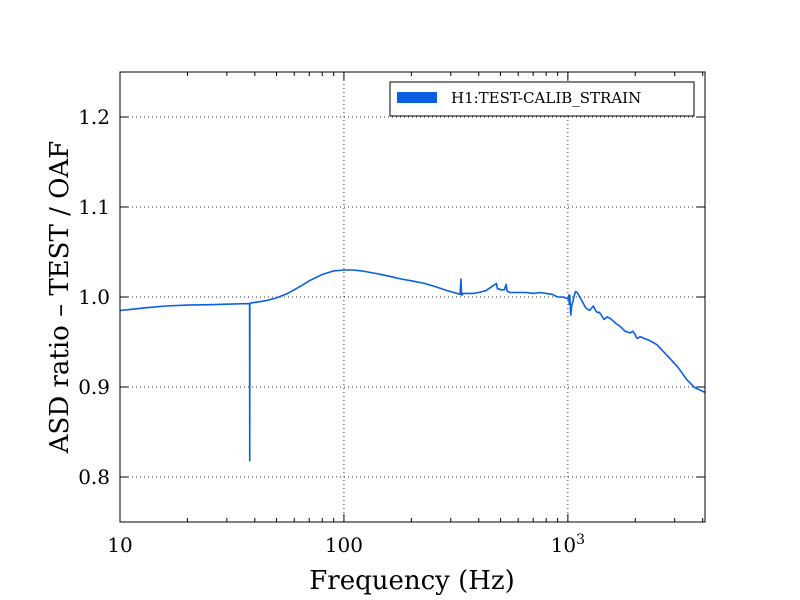 The height and width of the screenshot is (600, 800). I want to click on y-tick-label: 1.0, so click(94, 297).